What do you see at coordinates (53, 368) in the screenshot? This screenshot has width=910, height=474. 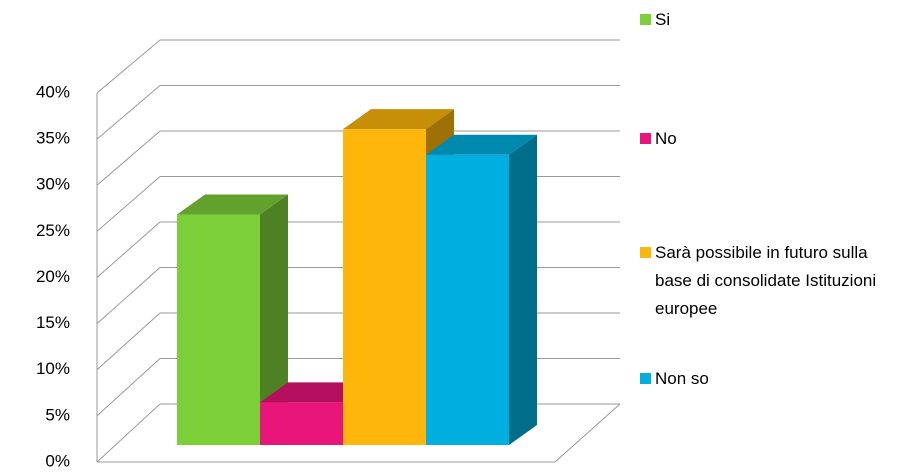 I see `y-tick-label: 10%` at bounding box center [53, 368].